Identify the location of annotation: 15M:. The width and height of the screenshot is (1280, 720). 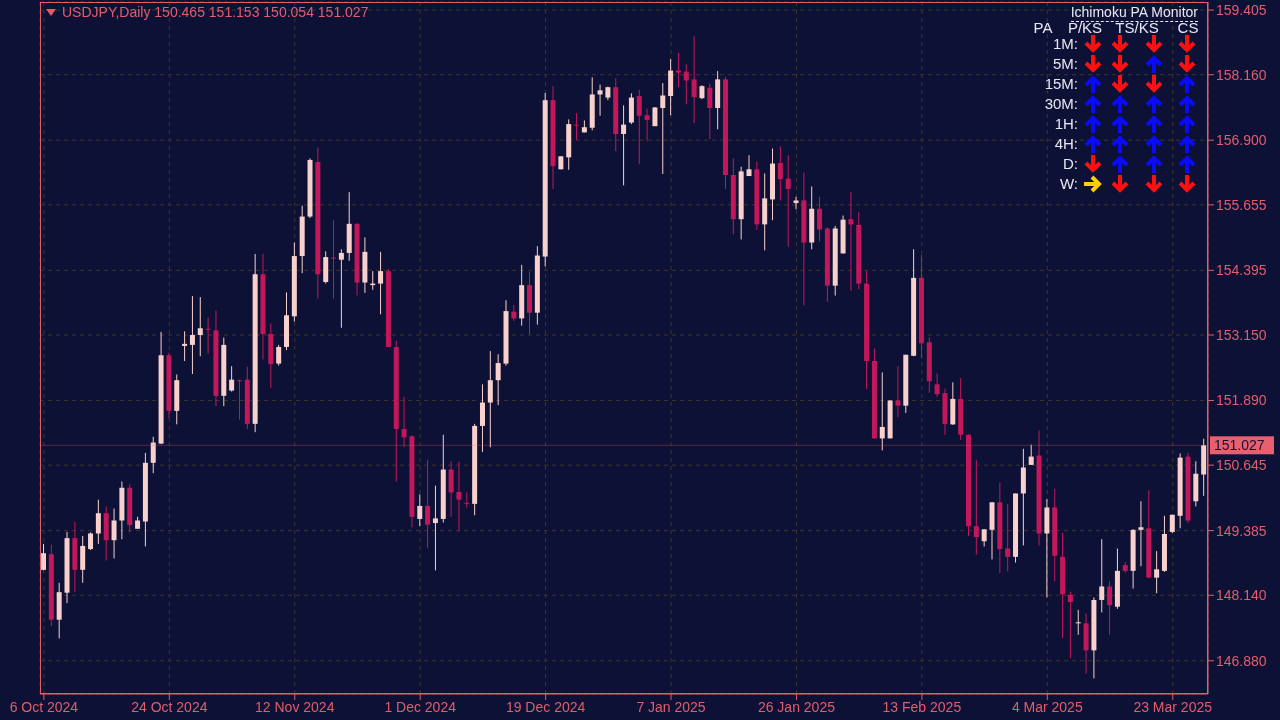
(1061, 84).